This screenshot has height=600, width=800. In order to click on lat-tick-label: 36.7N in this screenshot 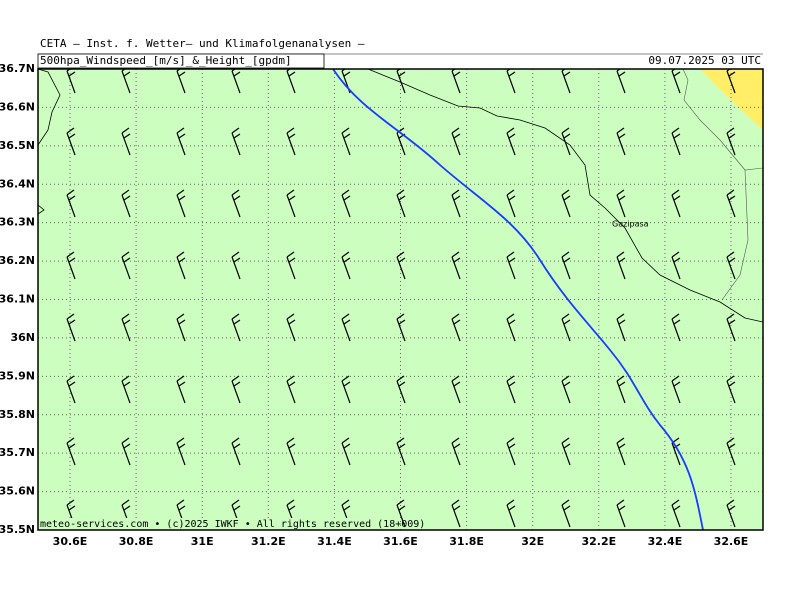, I will do `click(17, 68)`.